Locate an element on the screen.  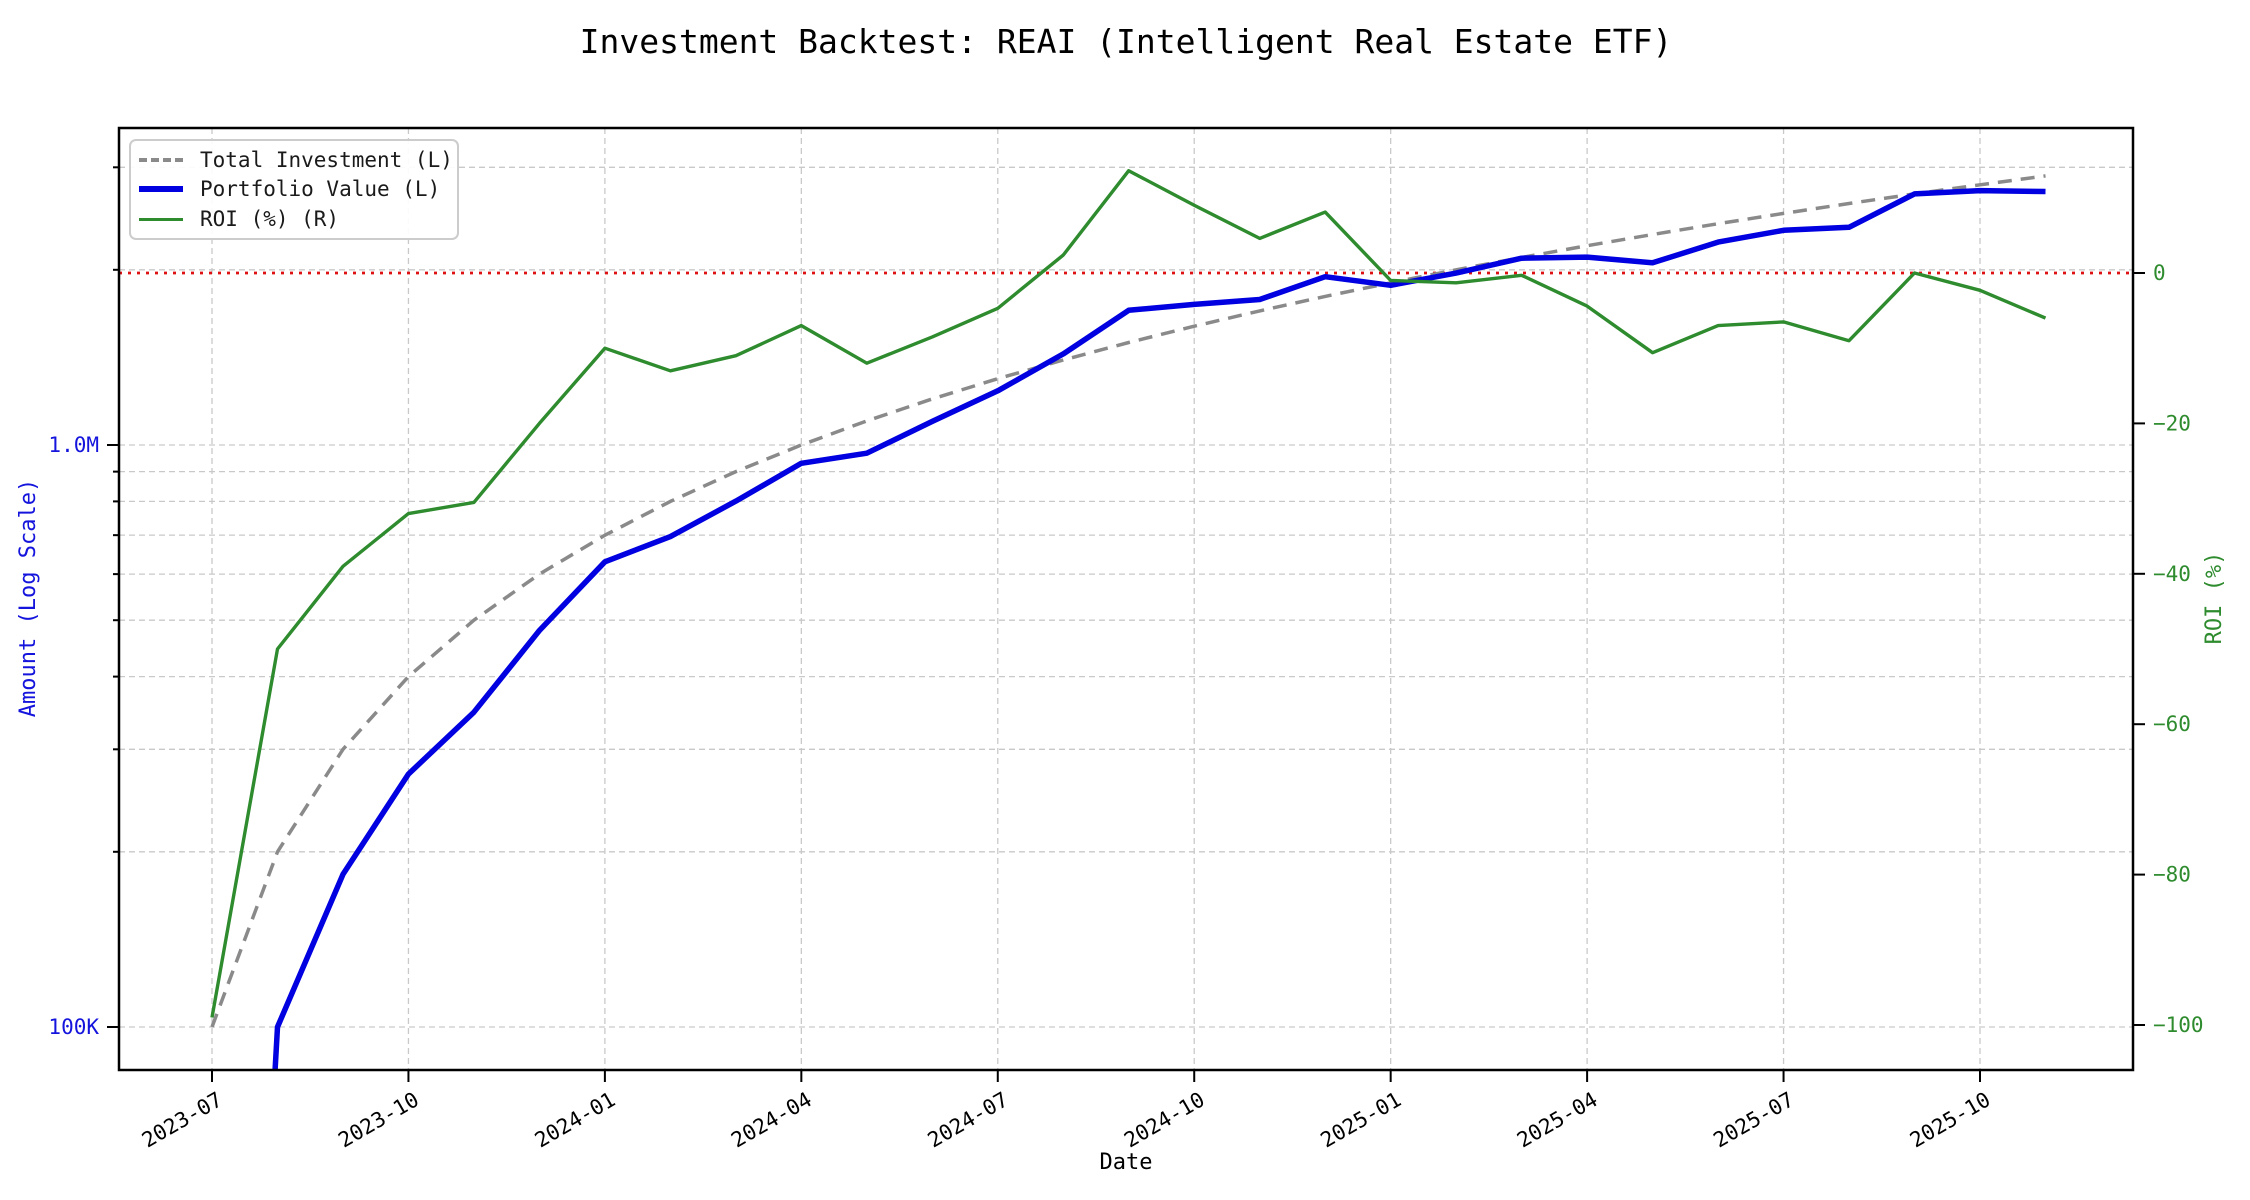
x-tick-label: 2025-04 is located at coordinates (1557, 1119).